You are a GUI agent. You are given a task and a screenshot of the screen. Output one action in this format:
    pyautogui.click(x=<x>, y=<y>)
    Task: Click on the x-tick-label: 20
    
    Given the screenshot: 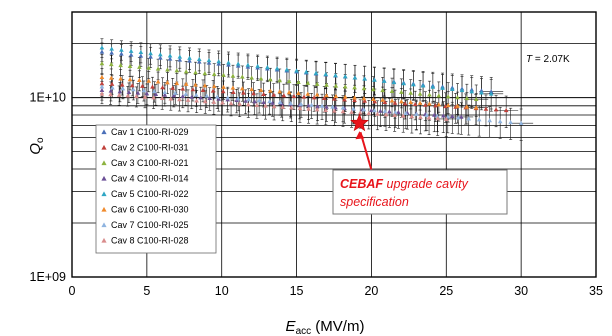 What is the action you would take?
    pyautogui.click(x=371, y=291)
    